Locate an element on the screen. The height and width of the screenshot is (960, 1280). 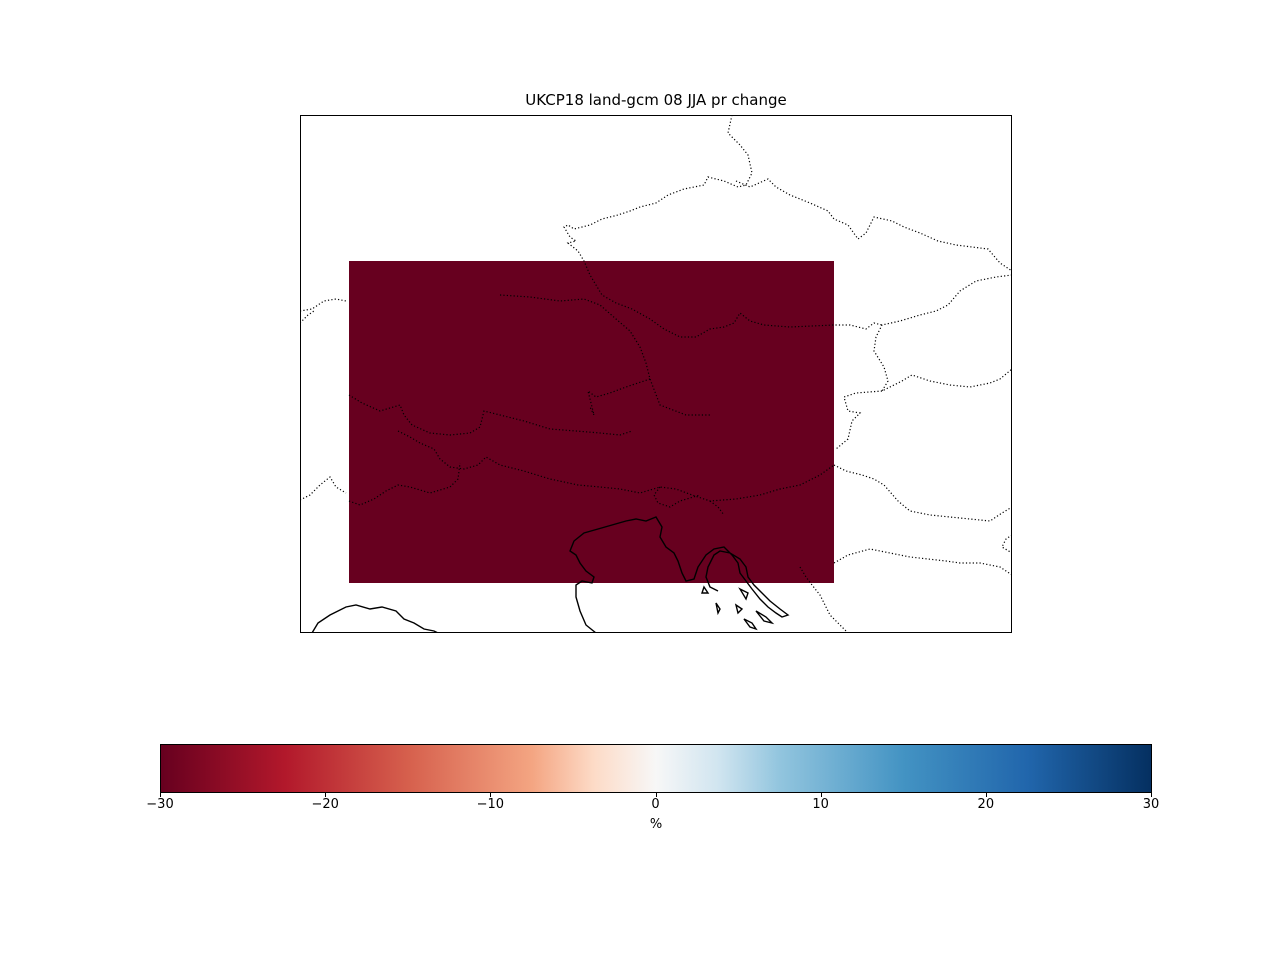
colorbar is located at coordinates (656, 768).